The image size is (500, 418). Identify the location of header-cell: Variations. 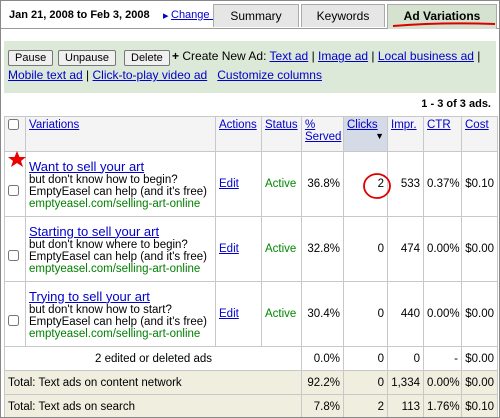
(120, 134).